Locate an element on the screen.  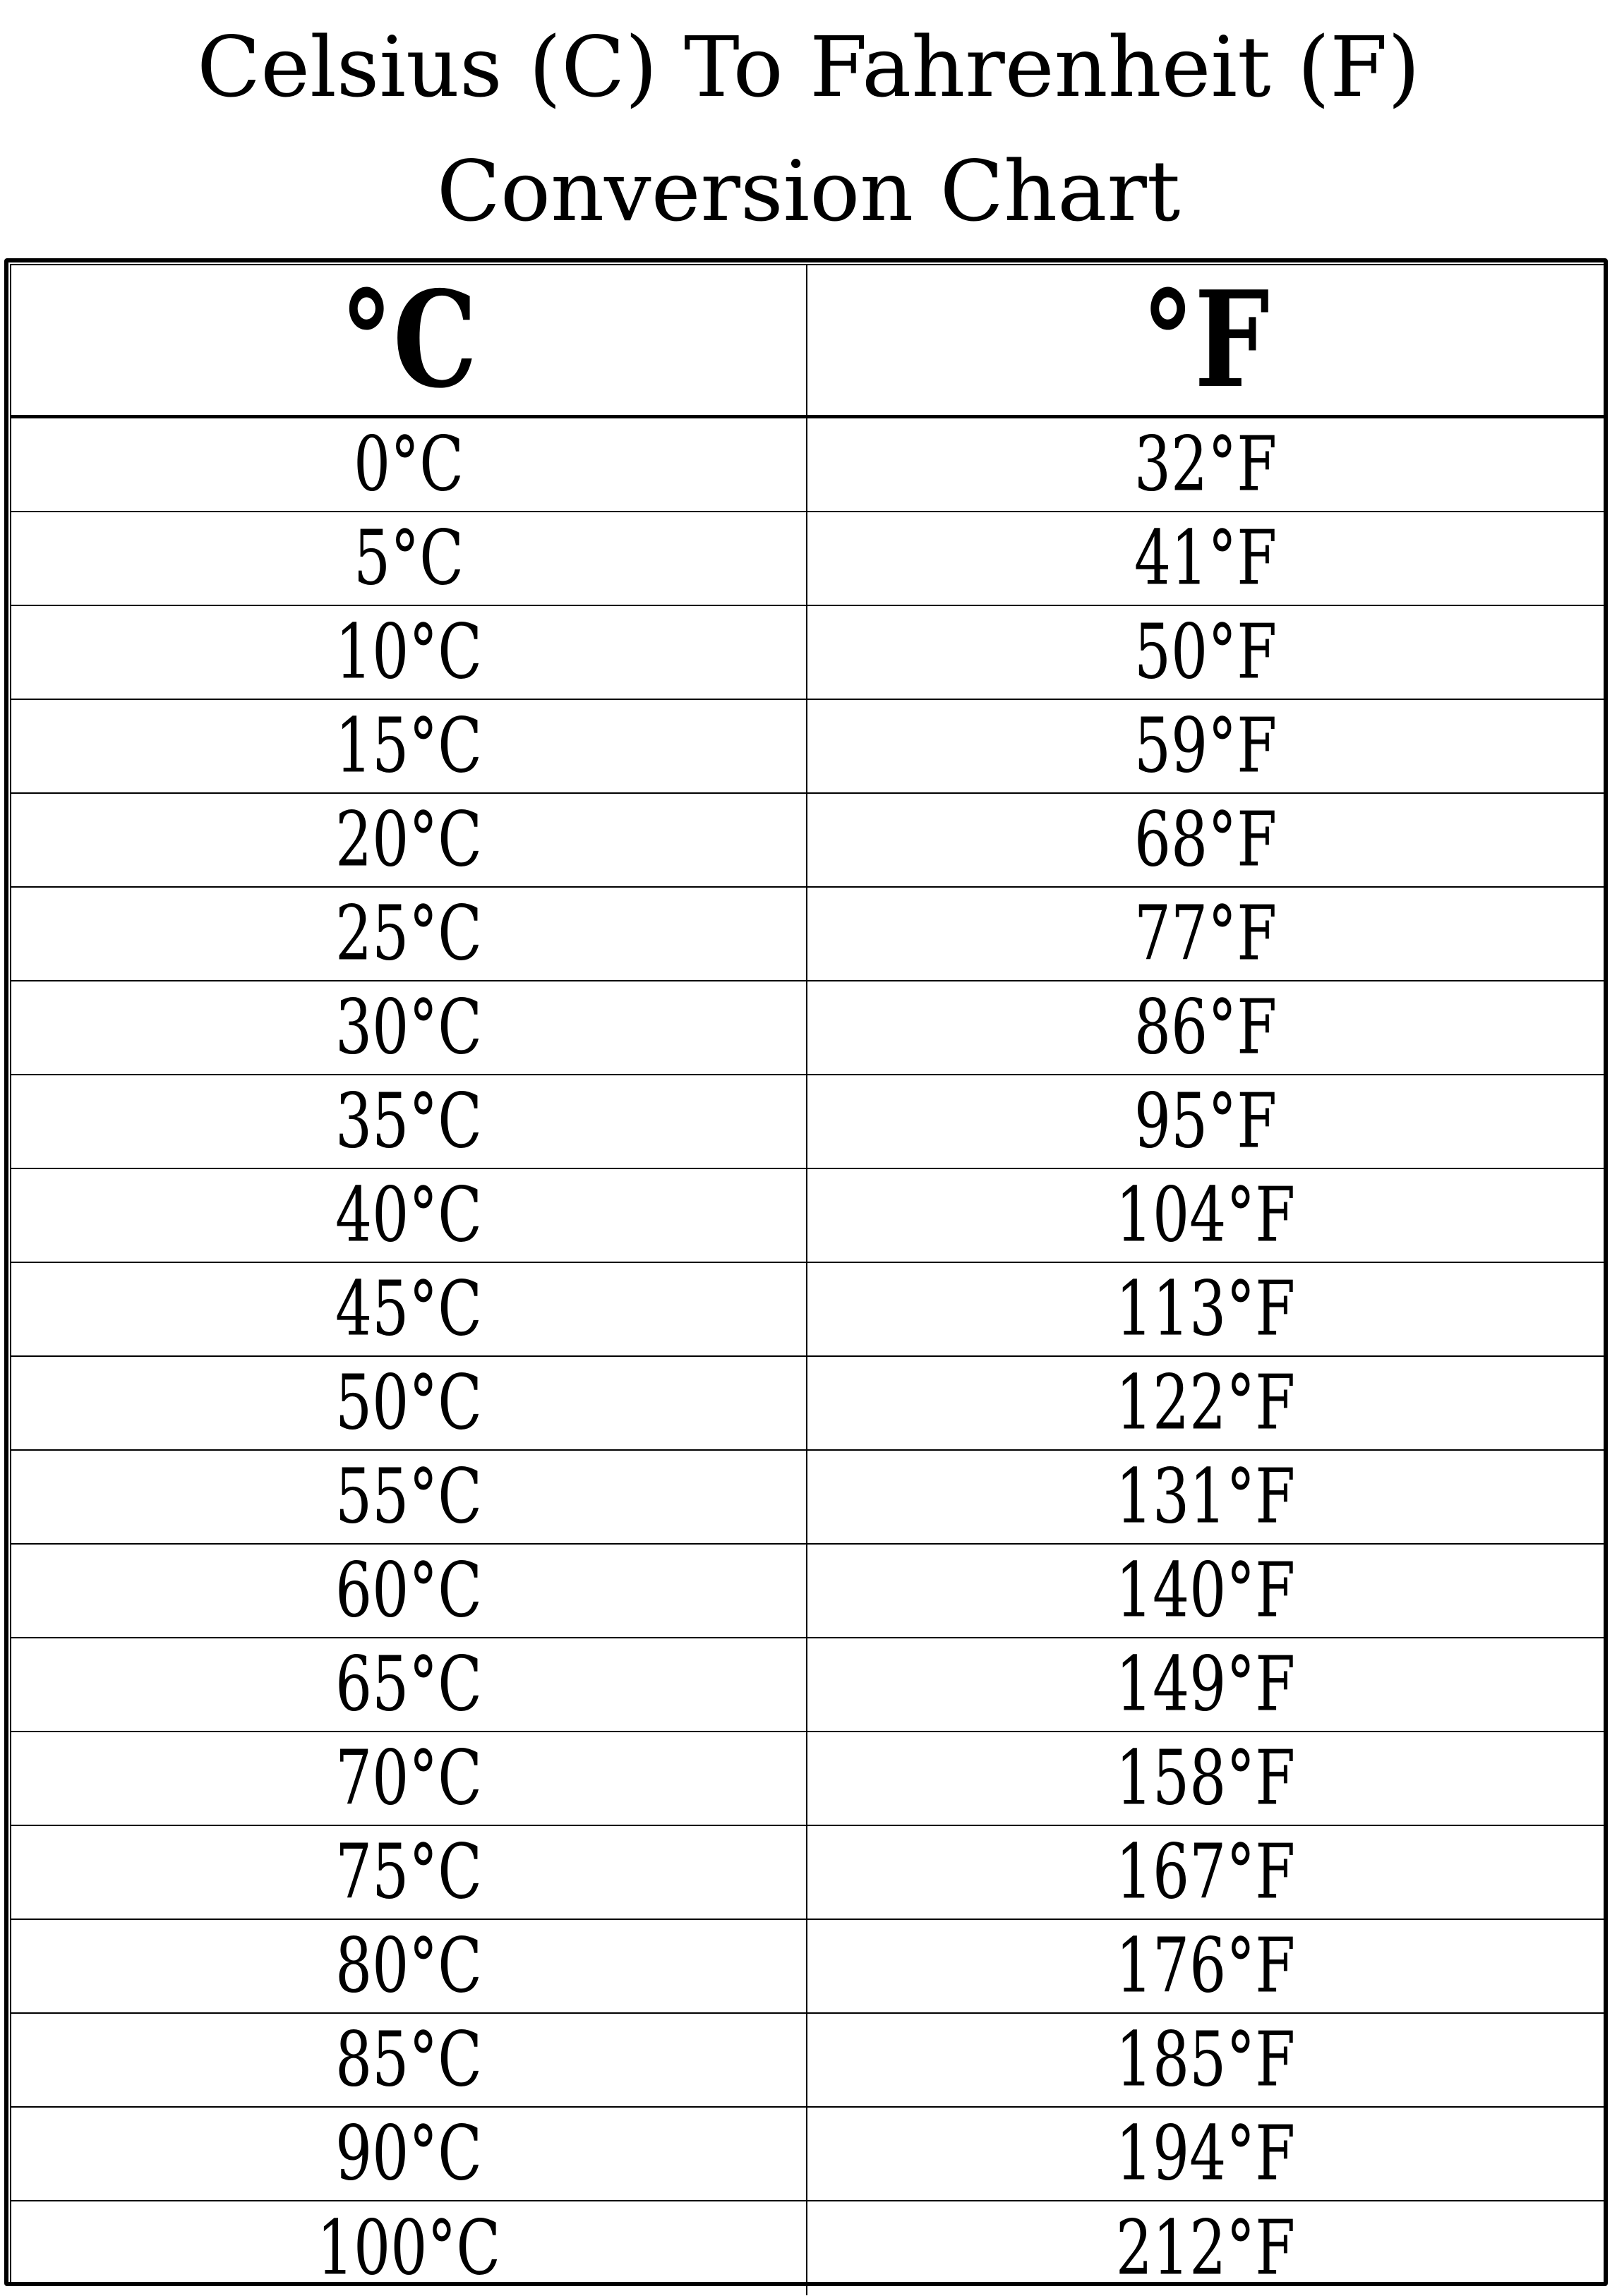
cell-fahrenheit: 59°F is located at coordinates (1205, 746).